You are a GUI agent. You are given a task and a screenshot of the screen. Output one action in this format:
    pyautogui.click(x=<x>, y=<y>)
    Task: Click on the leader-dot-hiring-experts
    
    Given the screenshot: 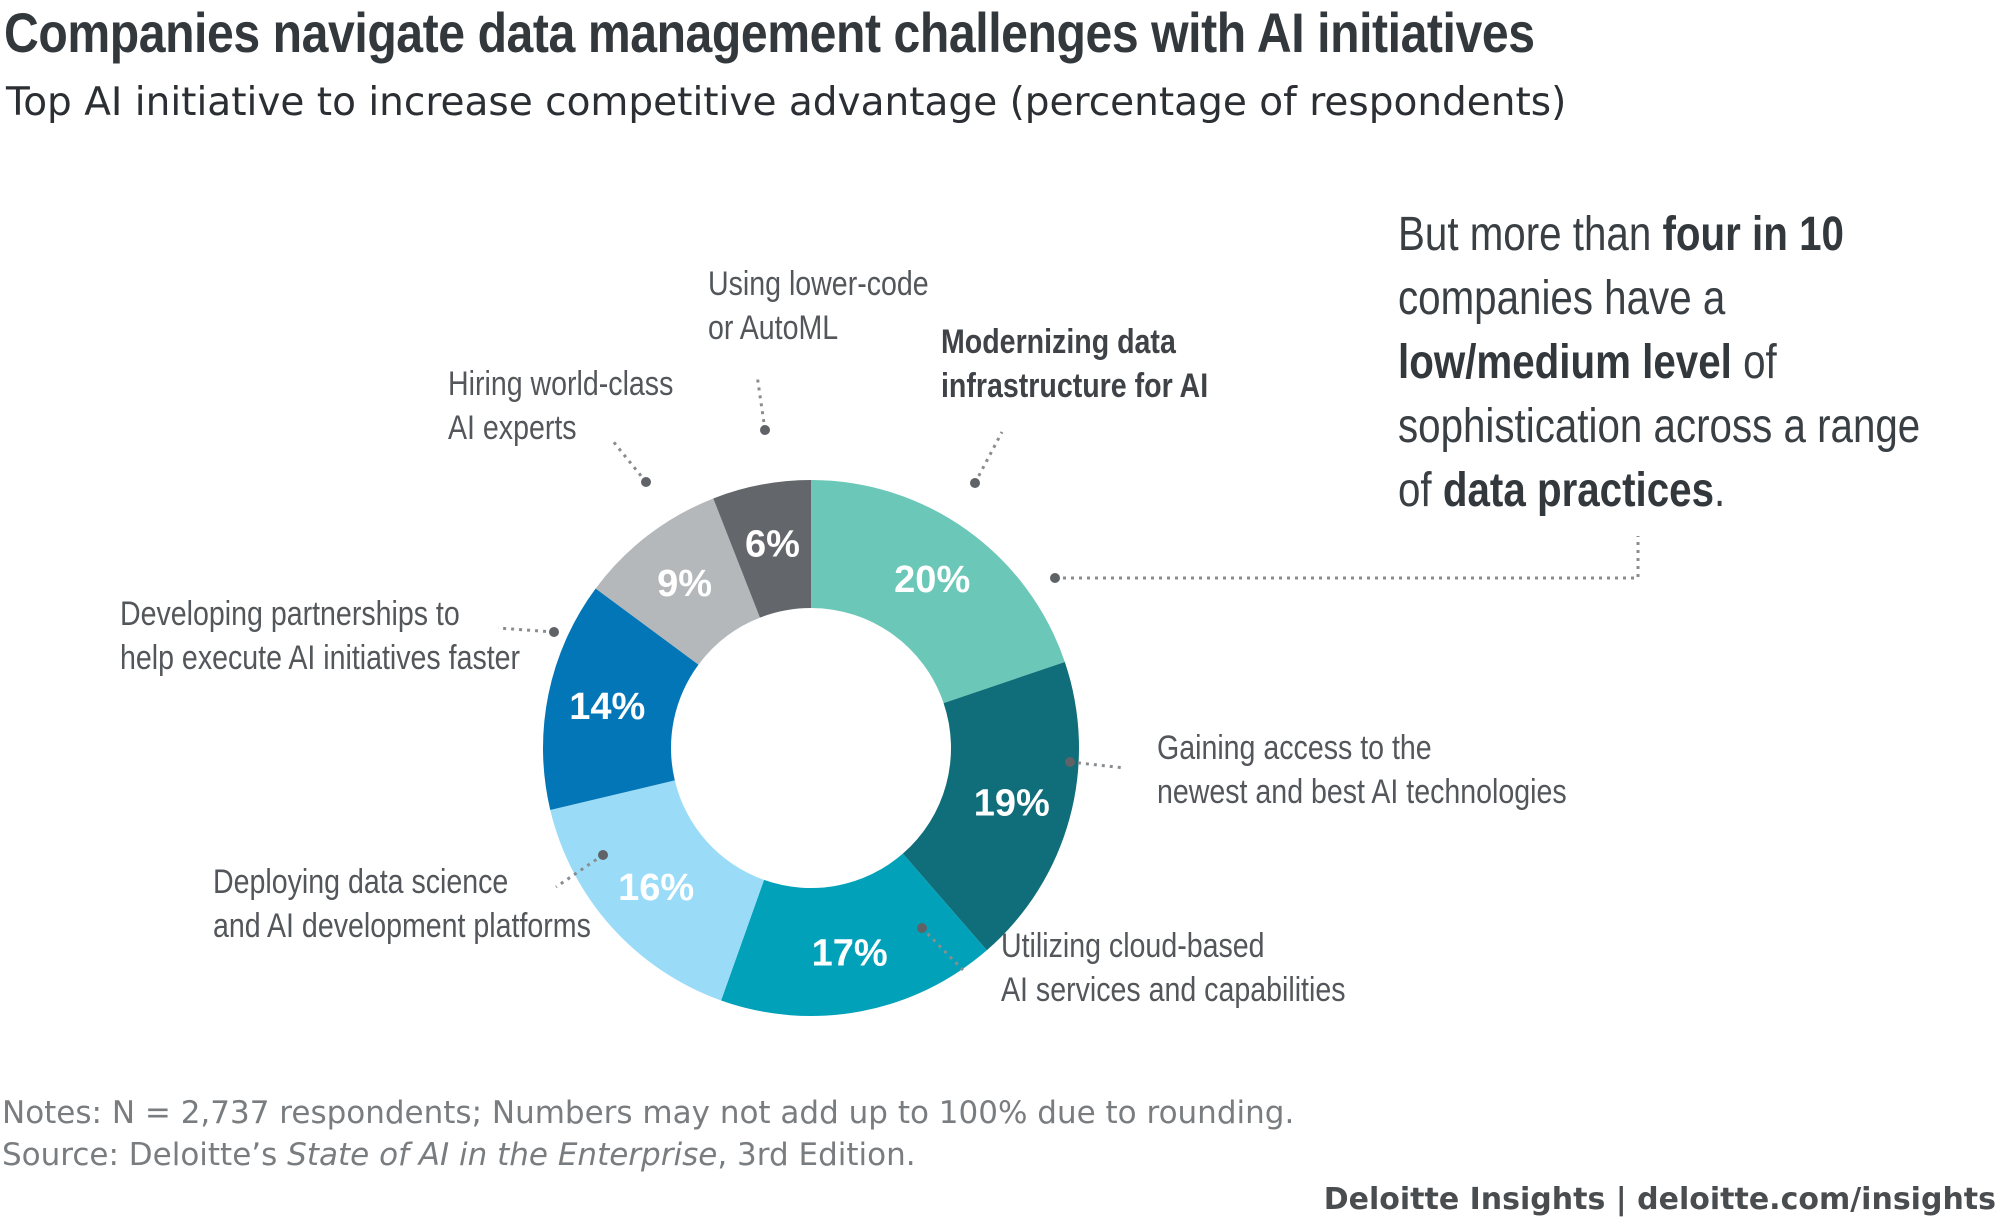 What is the action you would take?
    pyautogui.click(x=646, y=482)
    